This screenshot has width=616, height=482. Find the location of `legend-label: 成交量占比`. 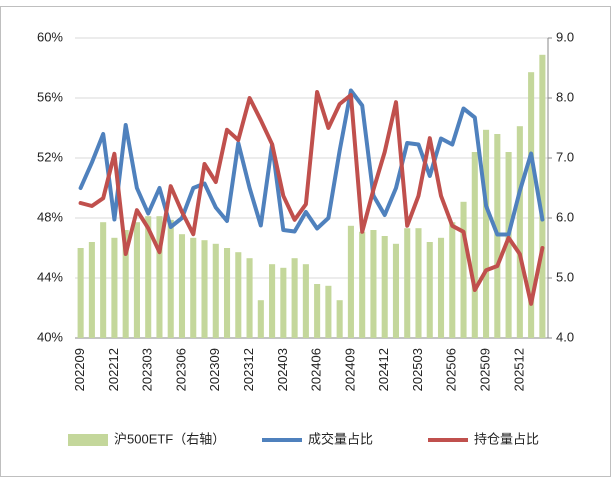

legend-label: 成交量占比 is located at coordinates (340, 438).